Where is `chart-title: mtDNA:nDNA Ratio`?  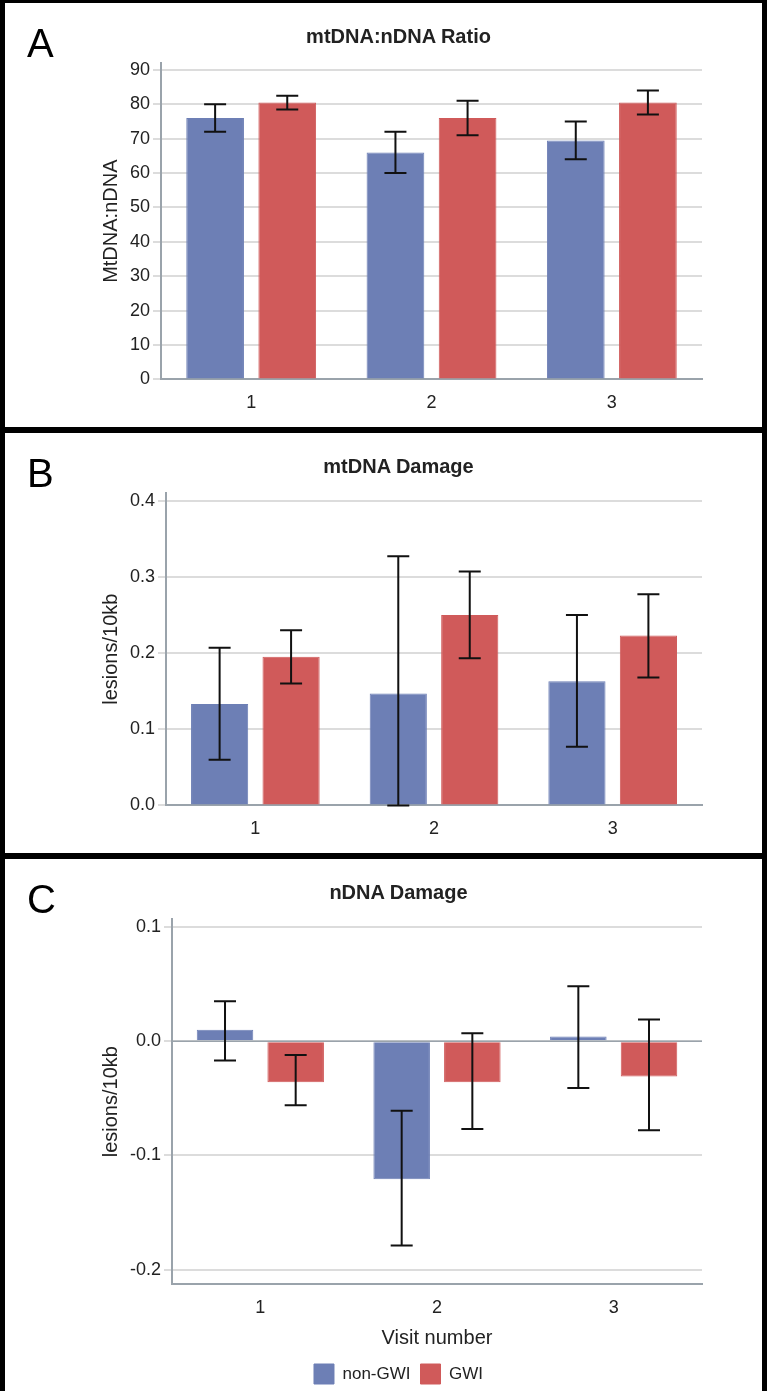
chart-title: mtDNA:nDNA Ratio is located at coordinates (398, 35).